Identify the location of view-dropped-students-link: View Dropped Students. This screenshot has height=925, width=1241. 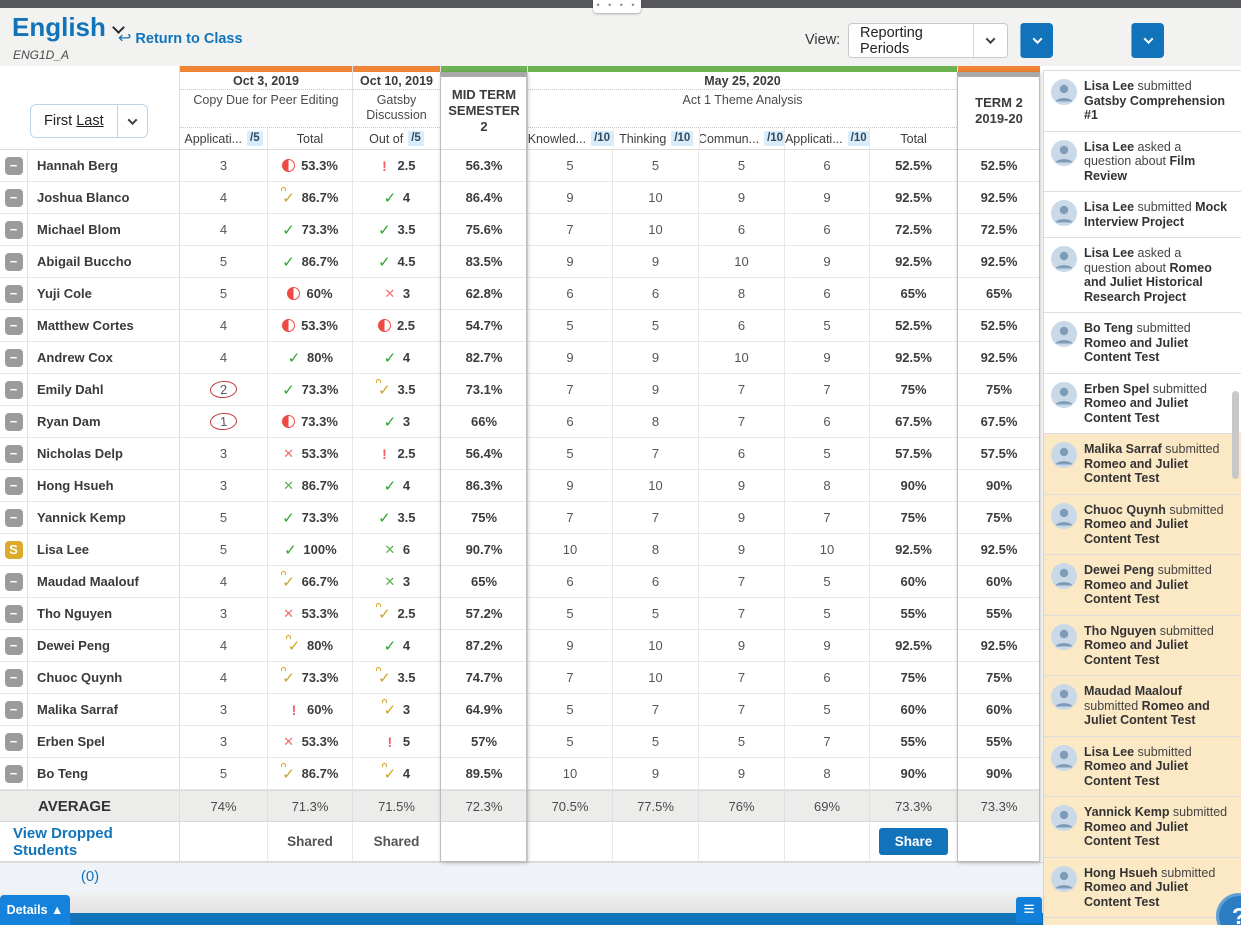
(63, 841).